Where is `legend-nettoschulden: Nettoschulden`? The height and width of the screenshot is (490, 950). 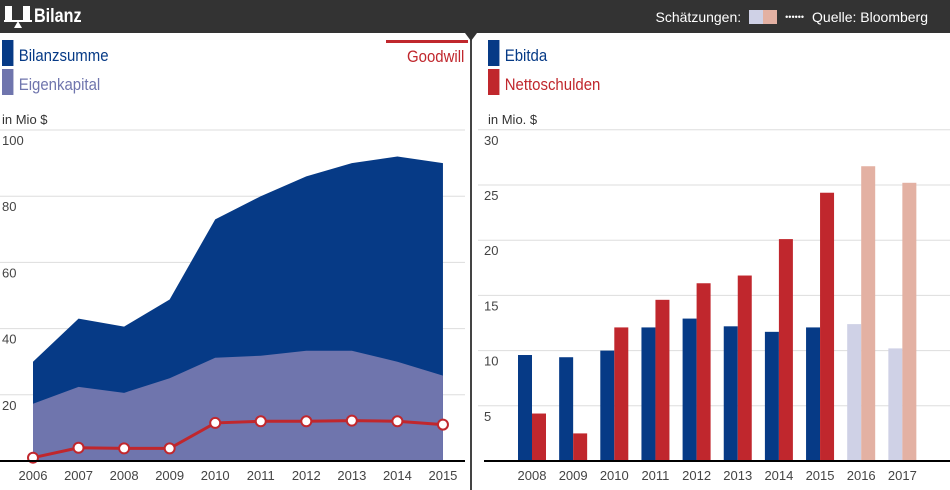
legend-nettoschulden: Nettoschulden is located at coordinates (544, 82).